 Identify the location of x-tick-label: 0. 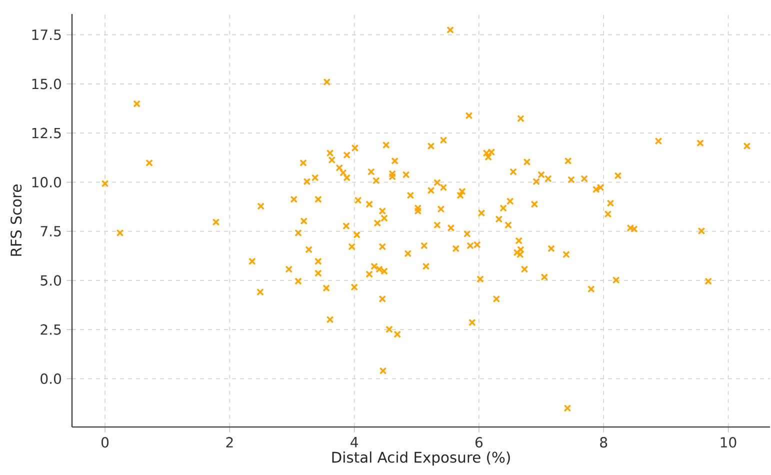
(105, 442).